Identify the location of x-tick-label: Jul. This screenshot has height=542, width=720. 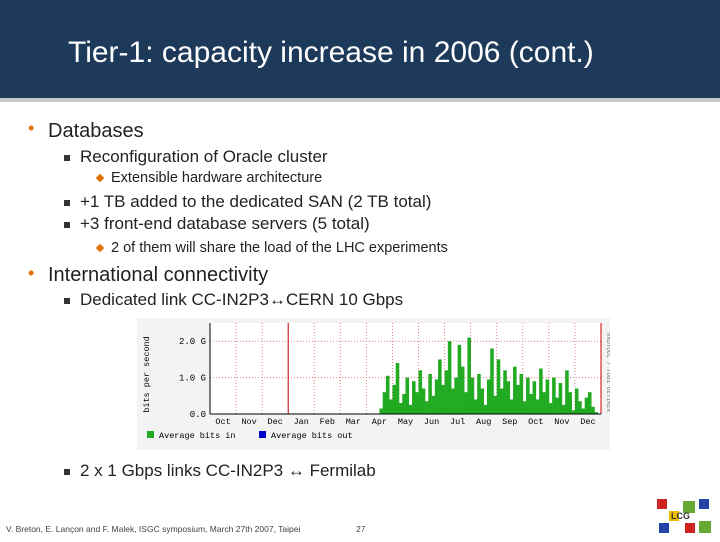
(457, 422).